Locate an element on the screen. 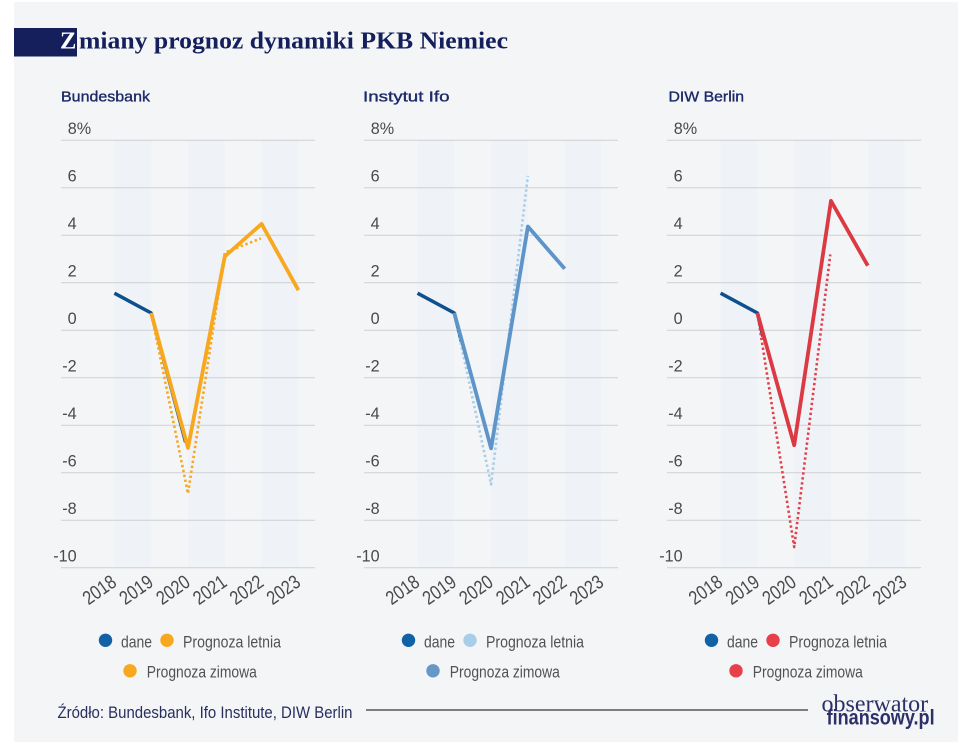  svg-text: Z is located at coordinates (68, 41).